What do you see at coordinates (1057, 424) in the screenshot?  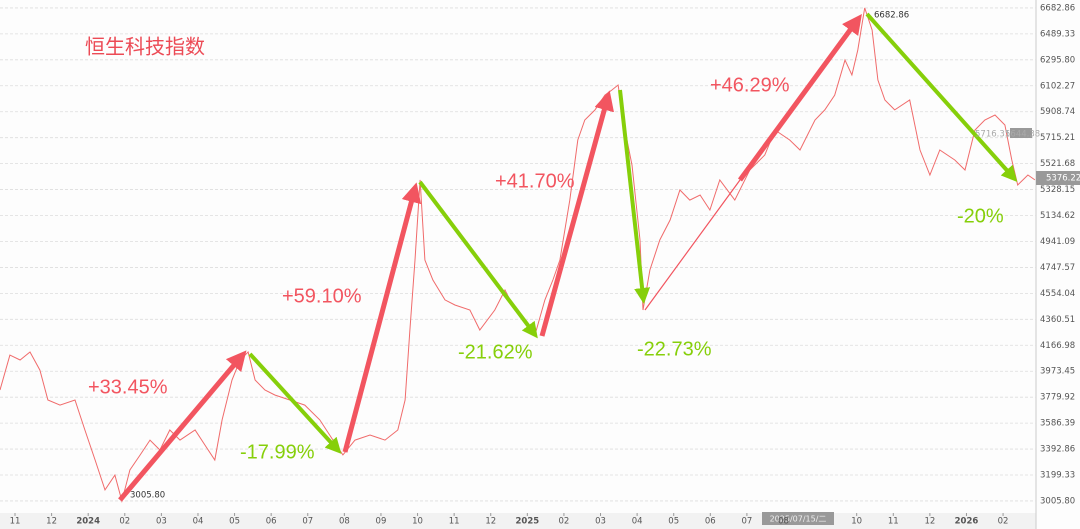 I see `y-tick-label: 3586.39` at bounding box center [1057, 424].